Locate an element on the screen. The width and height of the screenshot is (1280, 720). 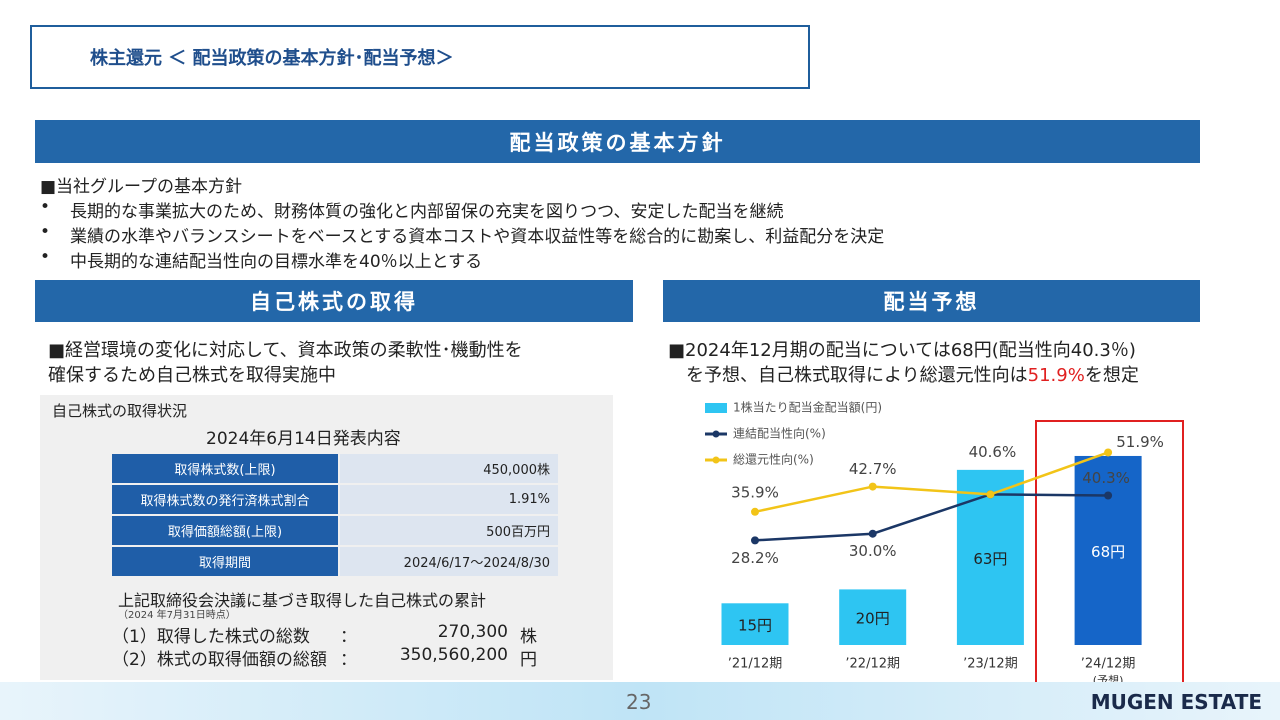
legend-label: 1株当たり配当金配当額(円) is located at coordinates (807, 407).